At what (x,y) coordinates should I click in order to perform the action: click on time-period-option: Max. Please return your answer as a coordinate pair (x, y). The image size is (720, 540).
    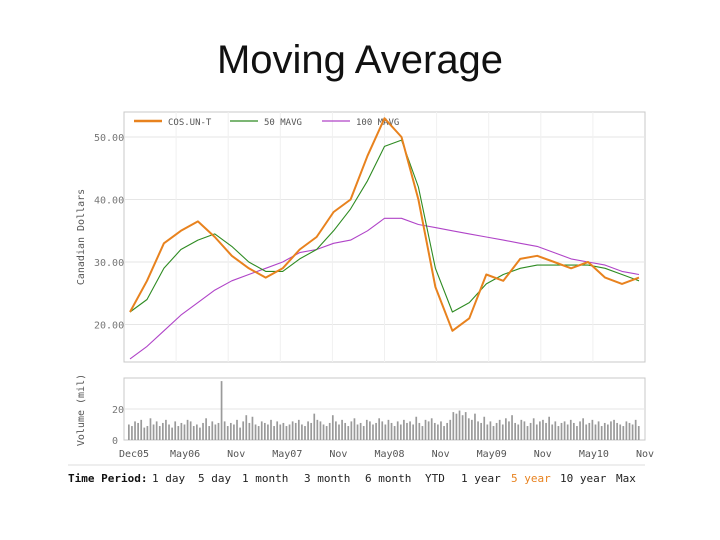
    Looking at the image, I should click on (626, 478).